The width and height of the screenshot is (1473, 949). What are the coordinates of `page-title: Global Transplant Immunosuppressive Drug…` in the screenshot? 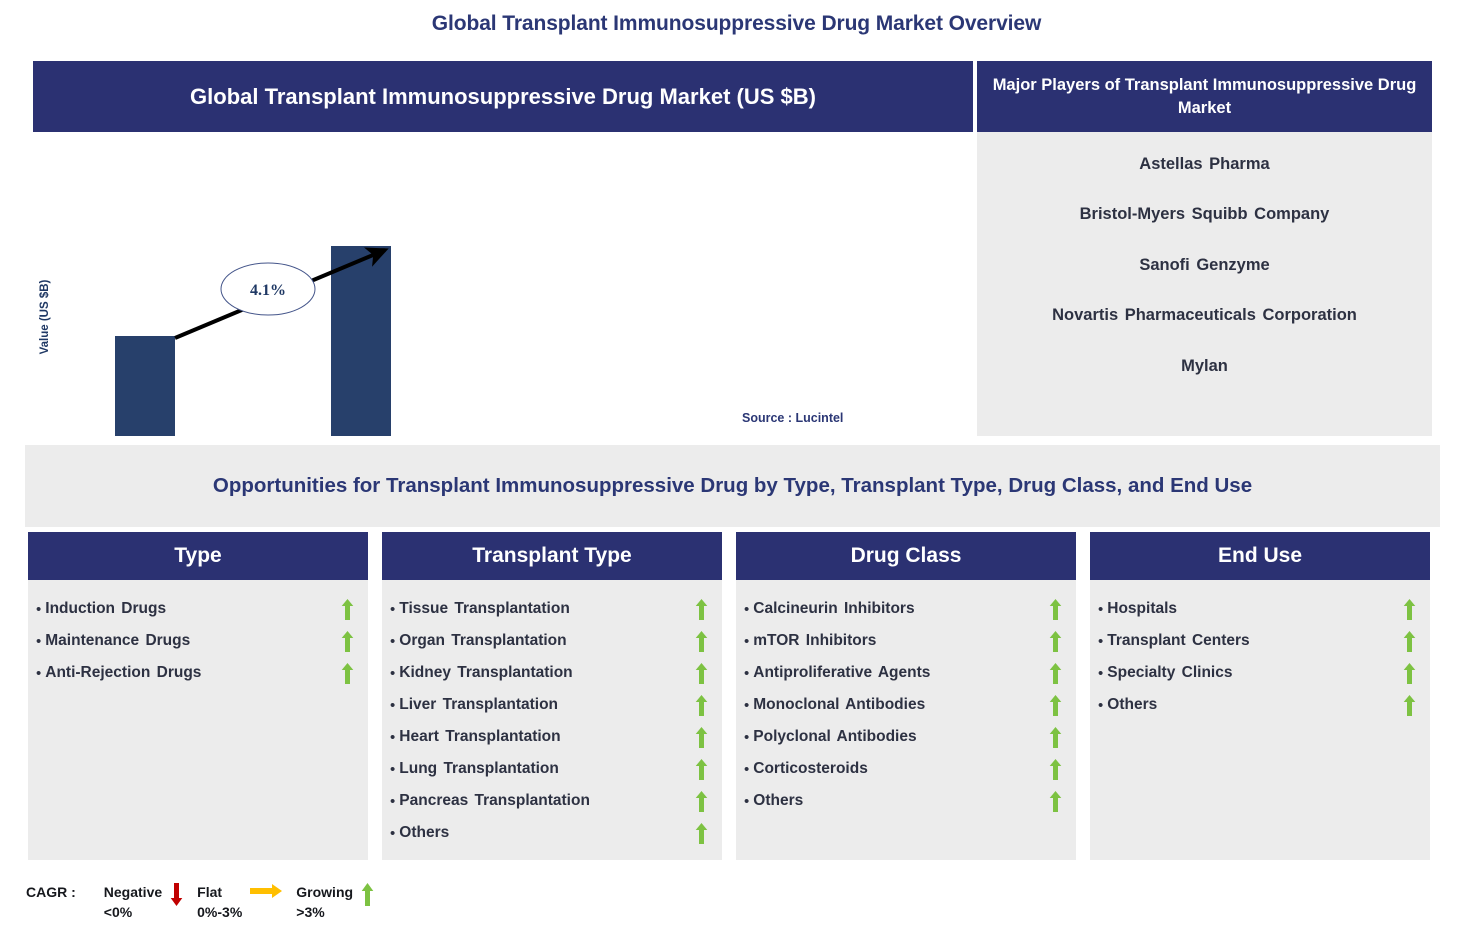 It's located at (736, 23).